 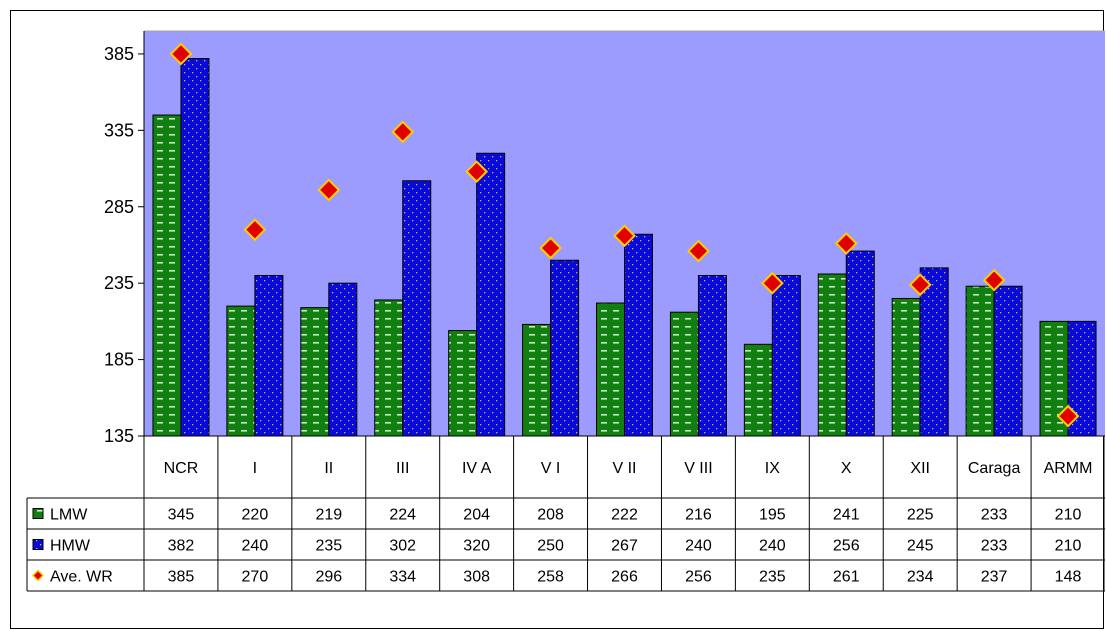 What do you see at coordinates (70, 546) in the screenshot?
I see `series-row-label: HMW` at bounding box center [70, 546].